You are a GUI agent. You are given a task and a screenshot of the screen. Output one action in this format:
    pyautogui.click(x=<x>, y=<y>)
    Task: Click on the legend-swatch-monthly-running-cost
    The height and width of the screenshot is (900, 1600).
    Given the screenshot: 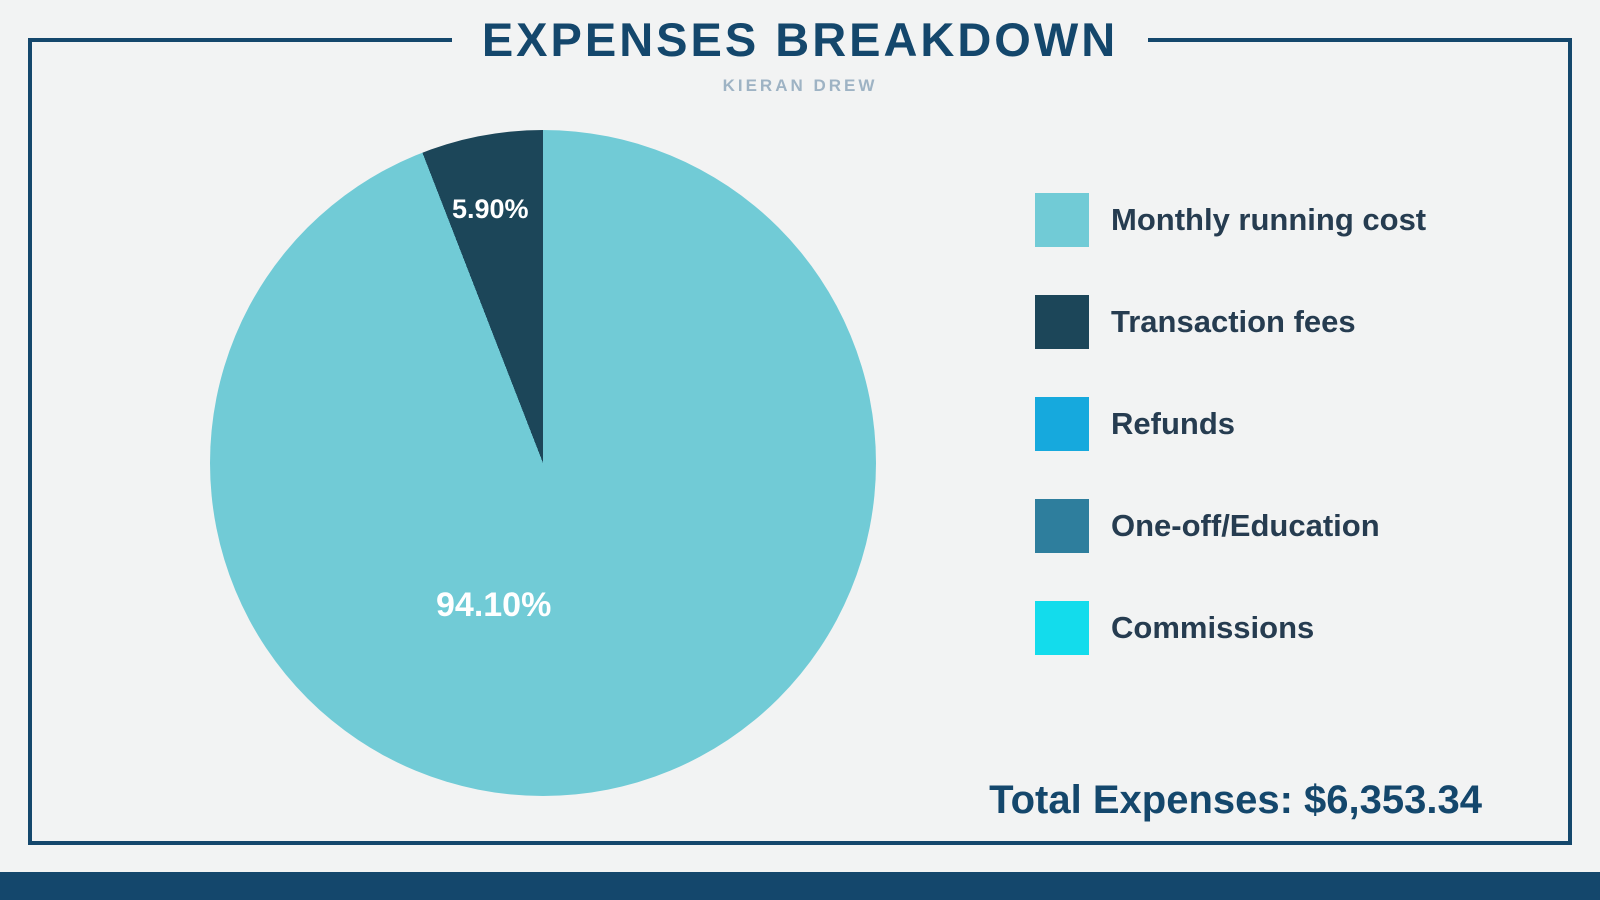 What is the action you would take?
    pyautogui.click(x=1062, y=220)
    